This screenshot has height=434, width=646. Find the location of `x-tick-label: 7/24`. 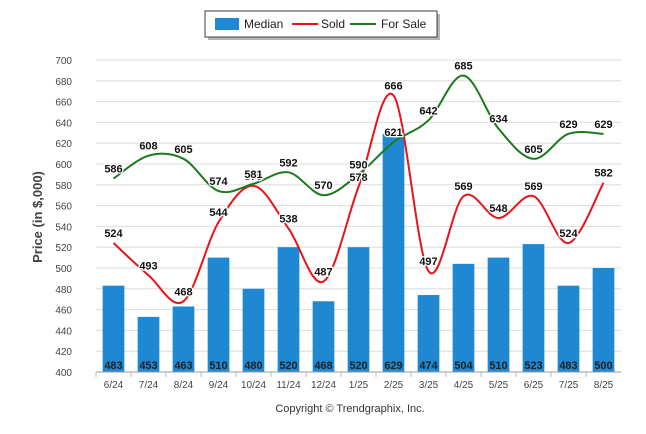

x-tick-label: 7/24 is located at coordinates (149, 385).